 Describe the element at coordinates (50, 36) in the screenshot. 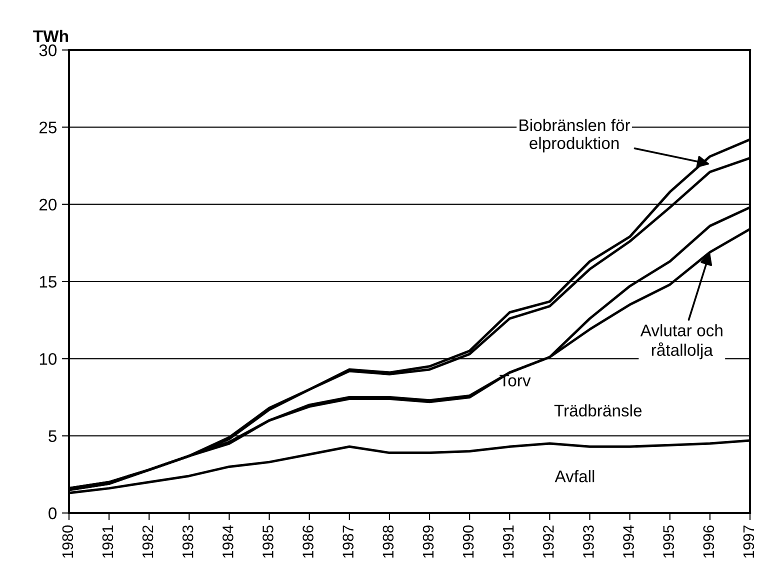

I see `y-axis-title: TWh` at that location.